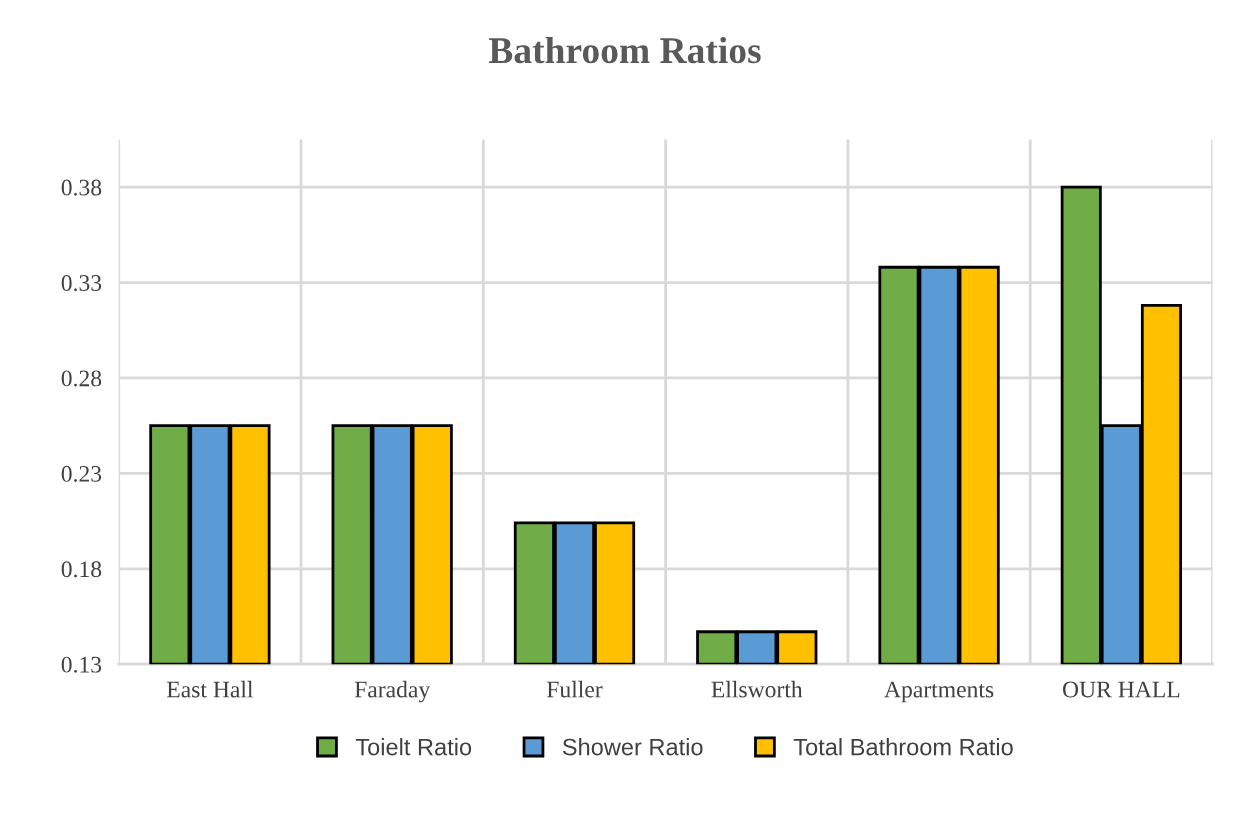 Image resolution: width=1250 pixels, height=820 pixels. I want to click on legend-label: Toielt Ratio, so click(413, 747).